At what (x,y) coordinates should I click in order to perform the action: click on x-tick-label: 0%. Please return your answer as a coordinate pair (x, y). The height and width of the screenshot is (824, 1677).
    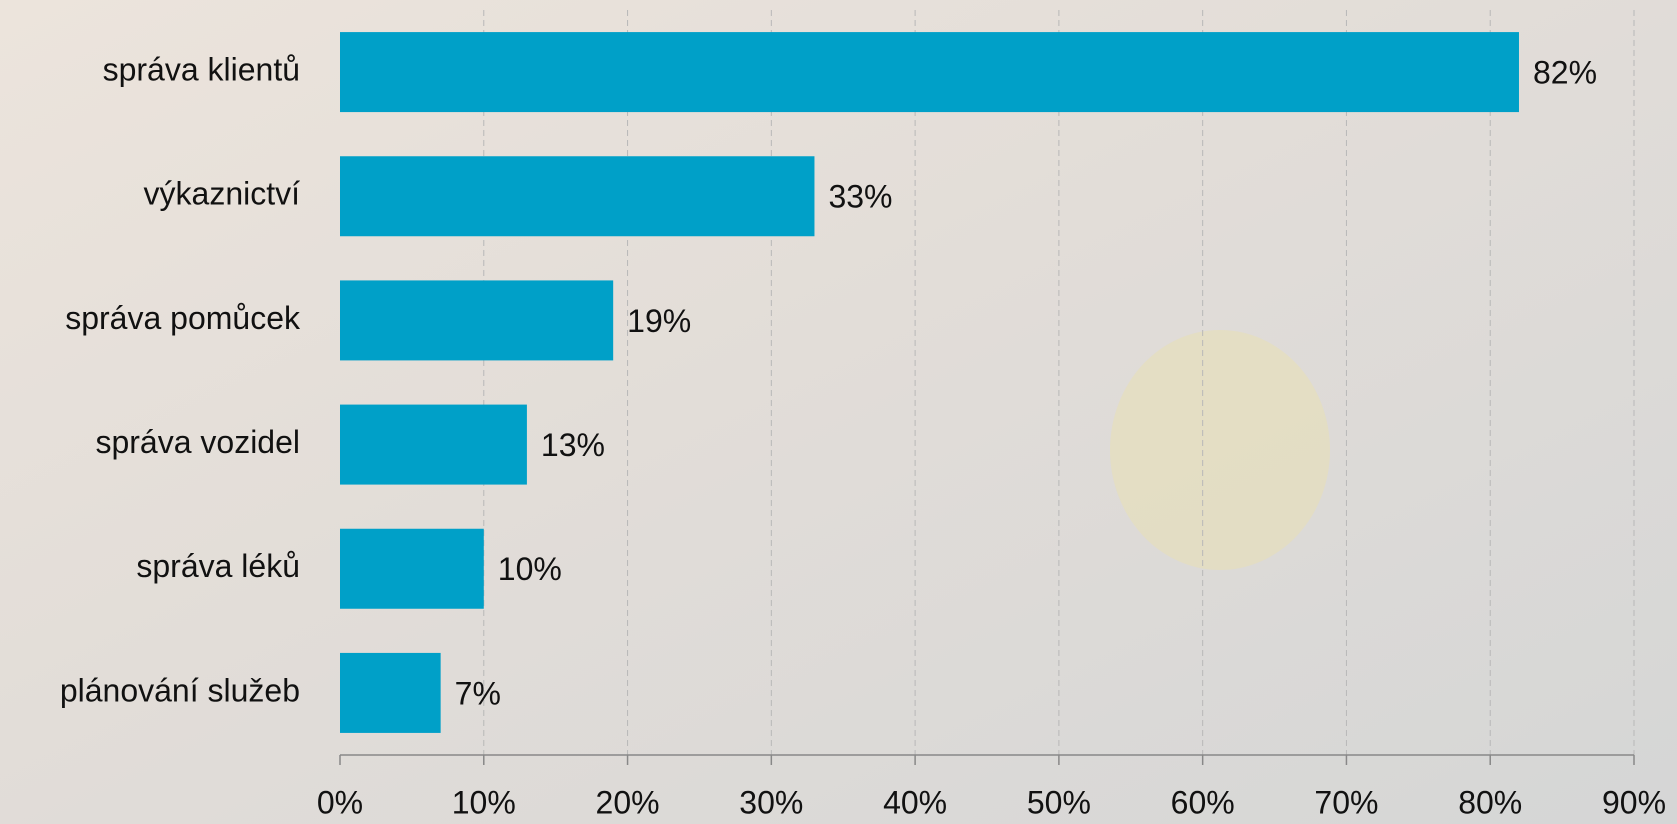
    Looking at the image, I should click on (340, 802).